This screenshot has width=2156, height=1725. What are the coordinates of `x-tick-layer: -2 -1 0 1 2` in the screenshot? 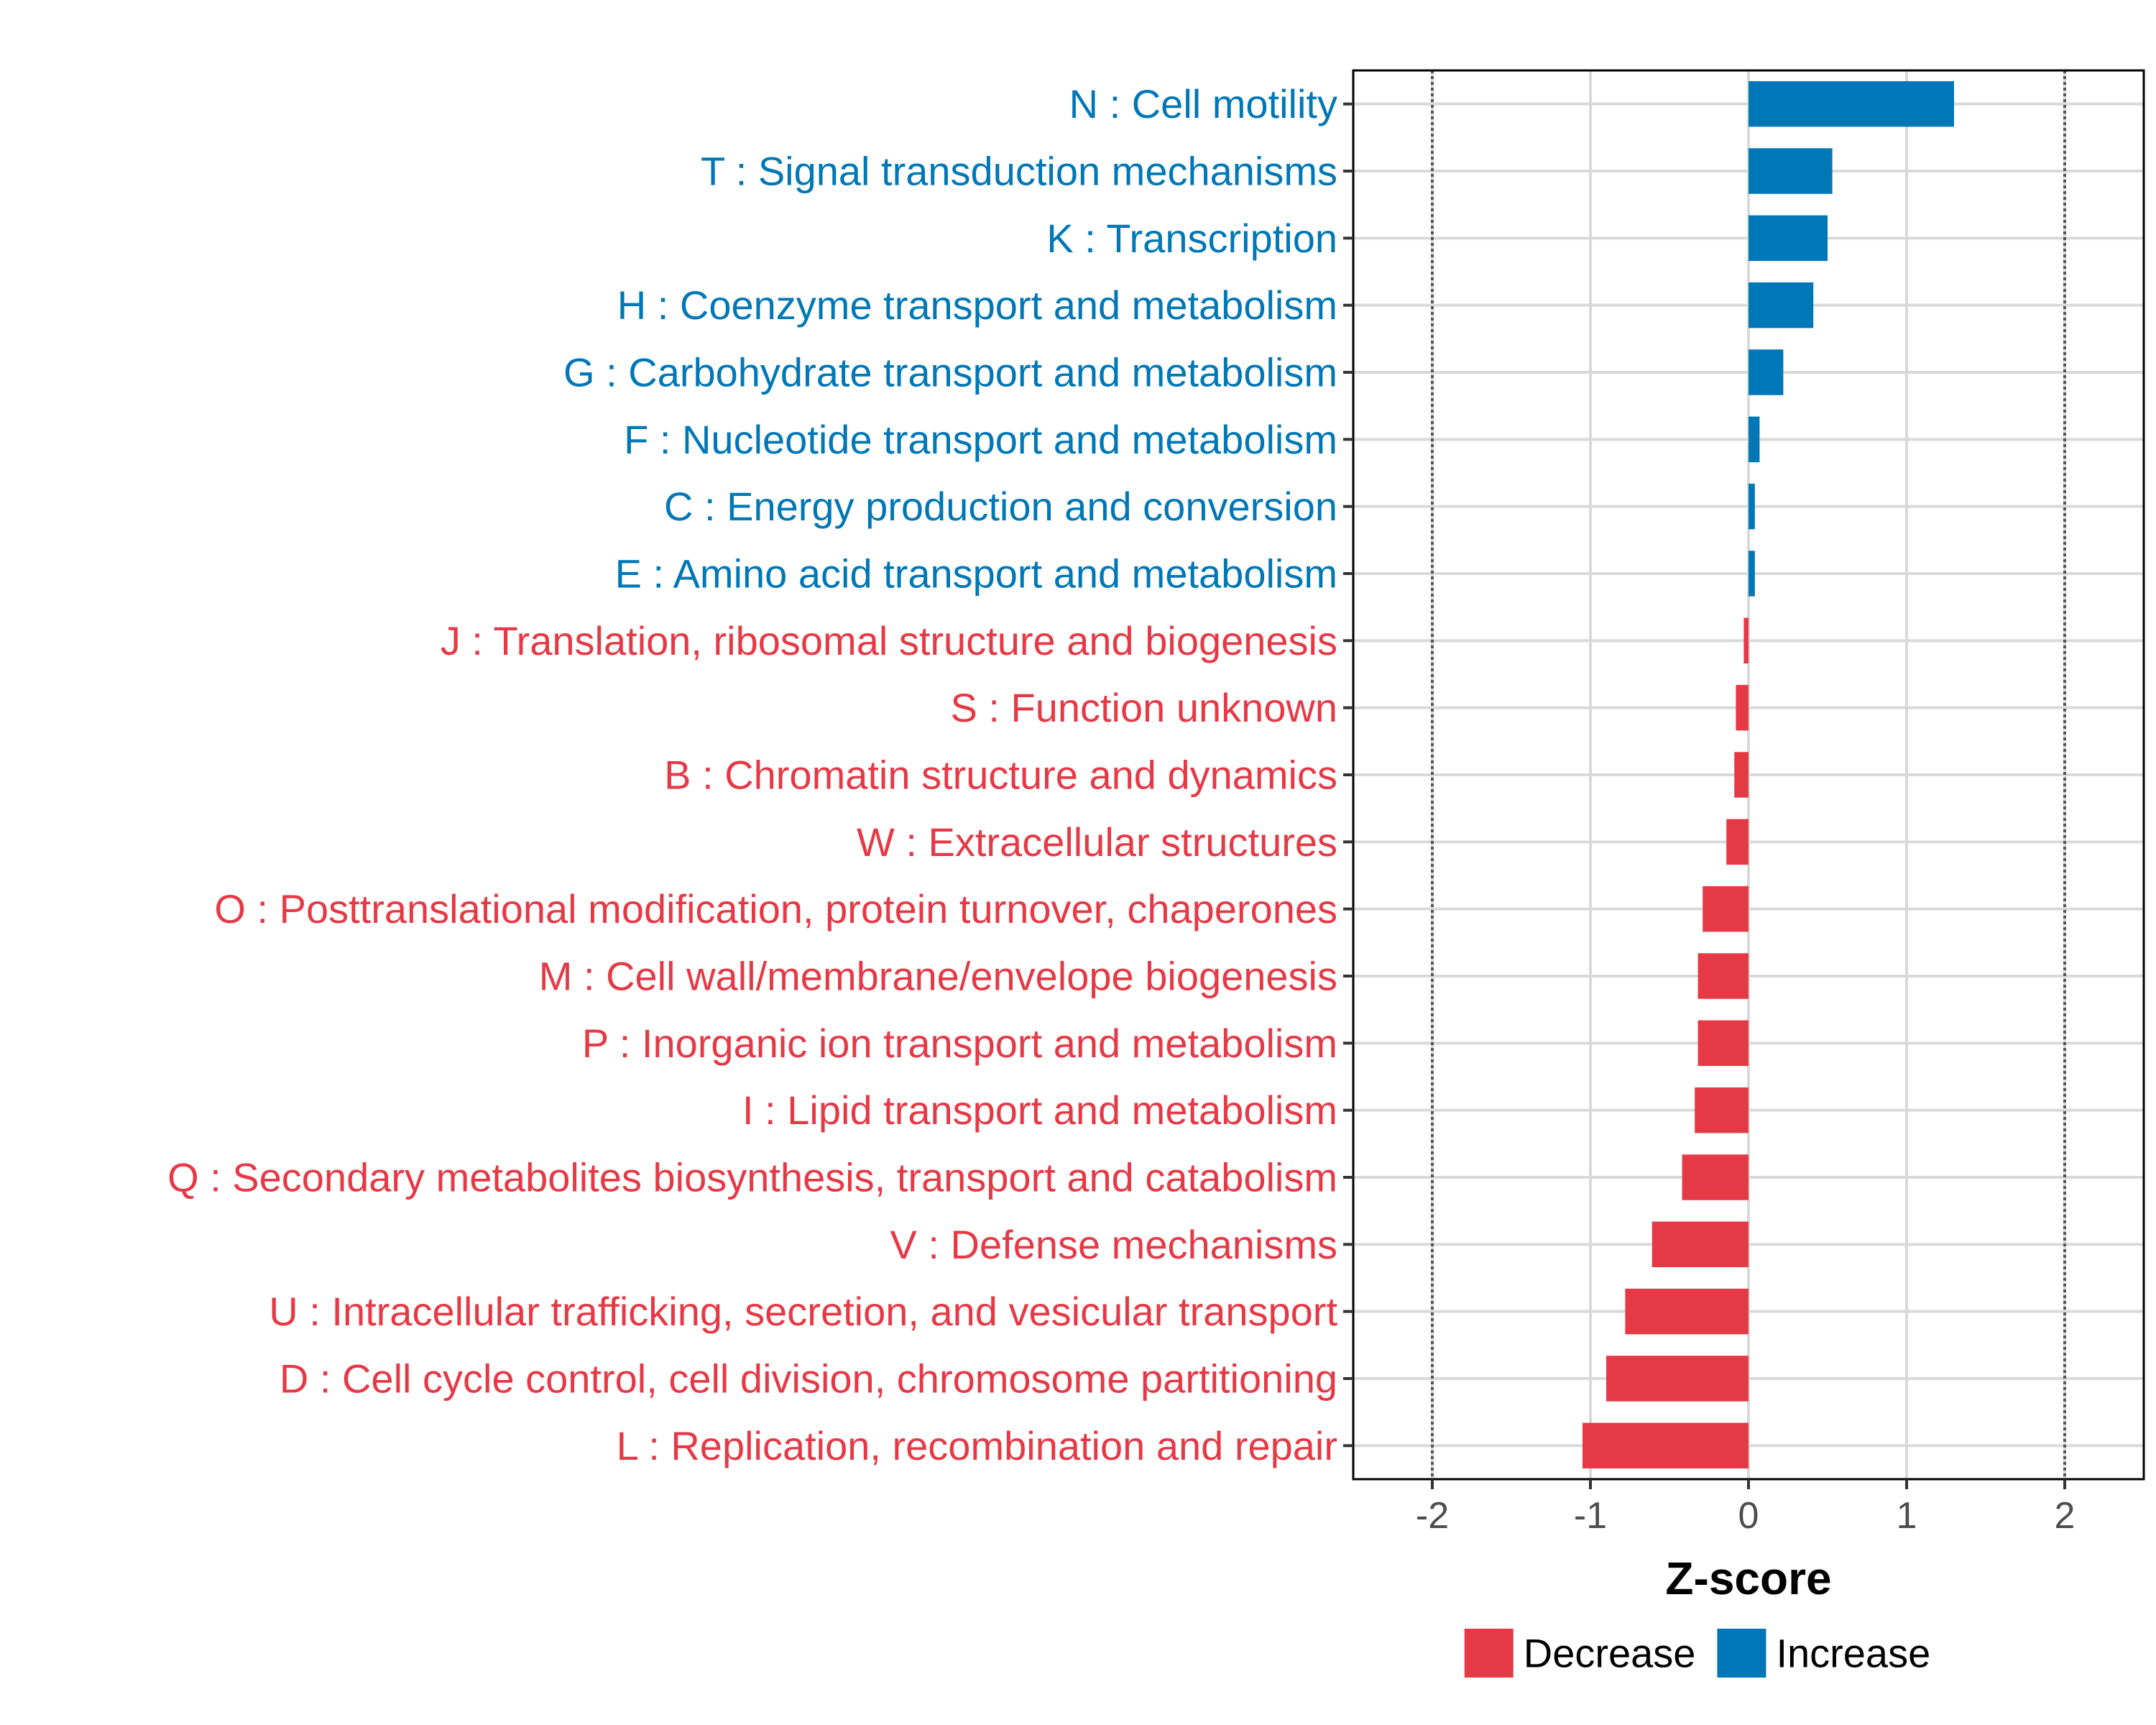 It's located at (1746, 1508).